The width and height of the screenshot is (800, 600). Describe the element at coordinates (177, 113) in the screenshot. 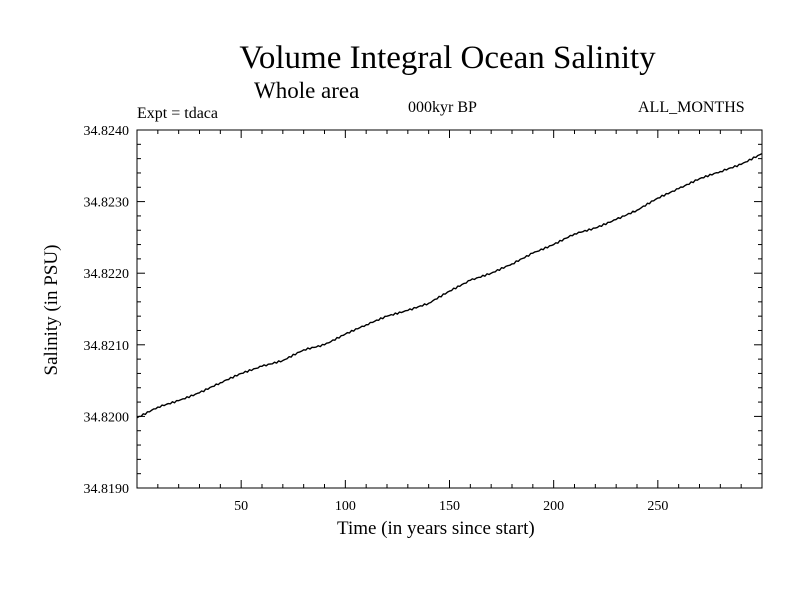

I see `experiment-label: Expt = tdaca` at that location.